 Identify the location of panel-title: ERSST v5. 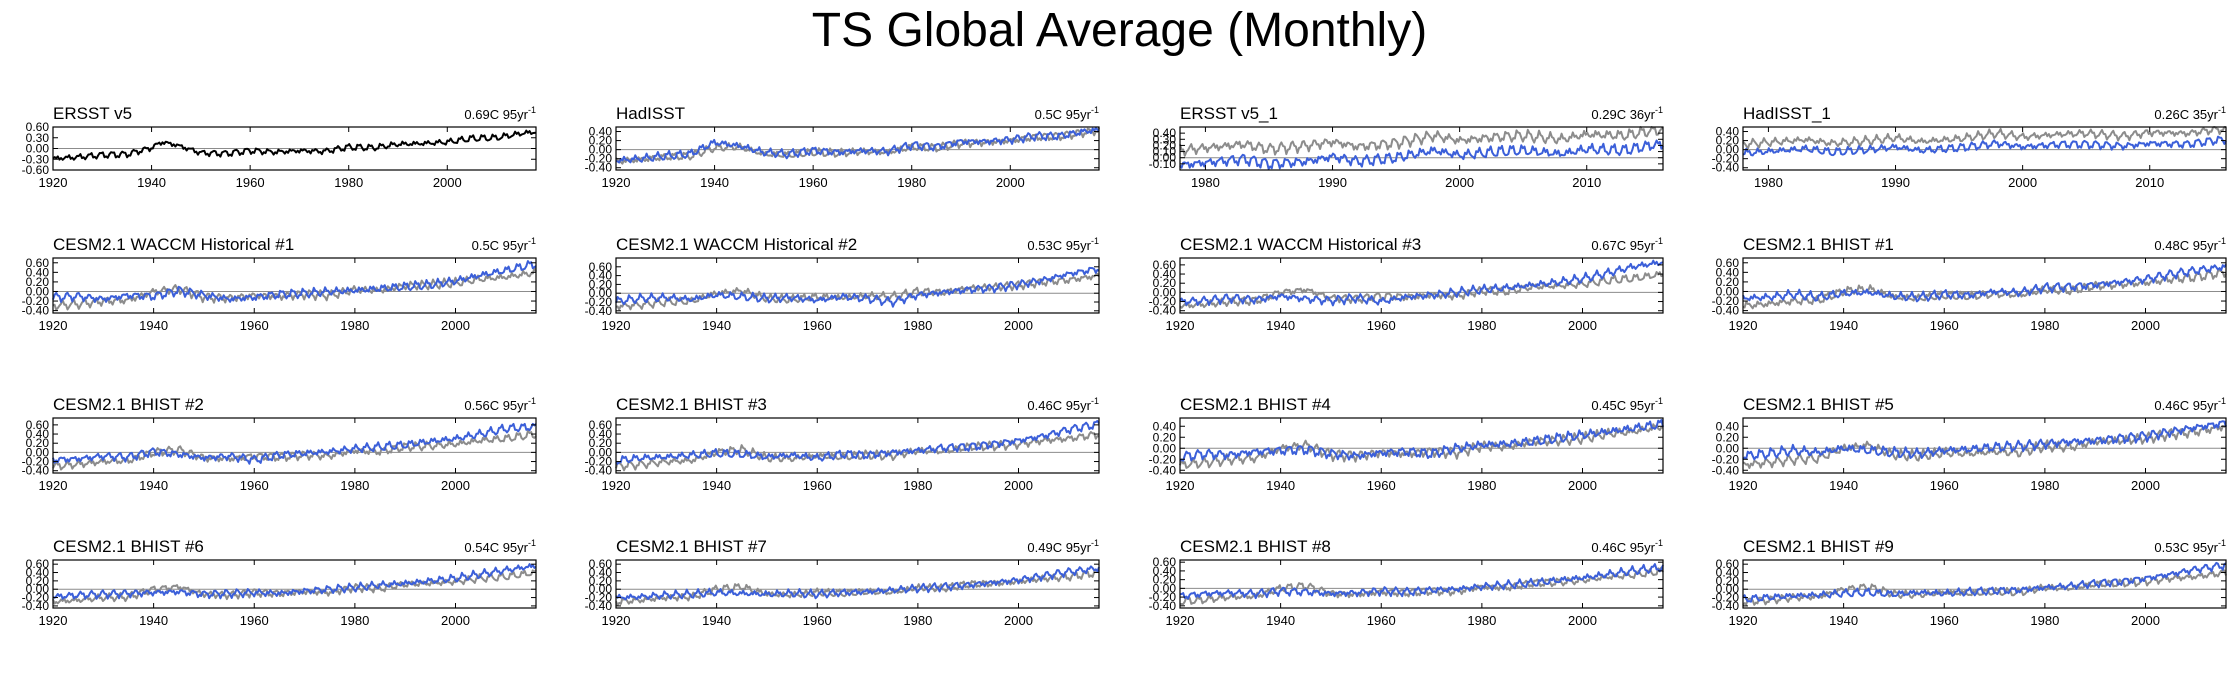
(92, 113).